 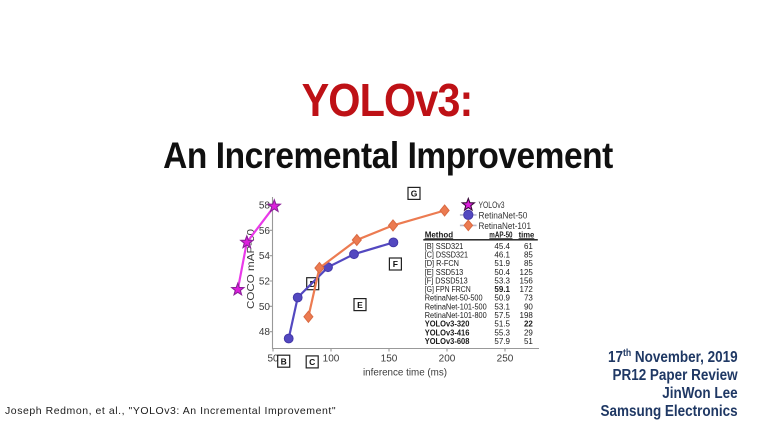 What do you see at coordinates (447, 255) in the screenshot?
I see `svg-text: [C] DSSD321` at bounding box center [447, 255].